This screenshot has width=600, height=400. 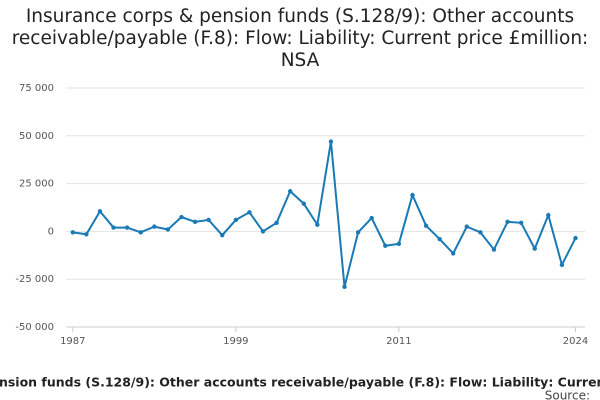 What do you see at coordinates (36, 136) in the screenshot?
I see `y-tick-label: 50 000` at bounding box center [36, 136].